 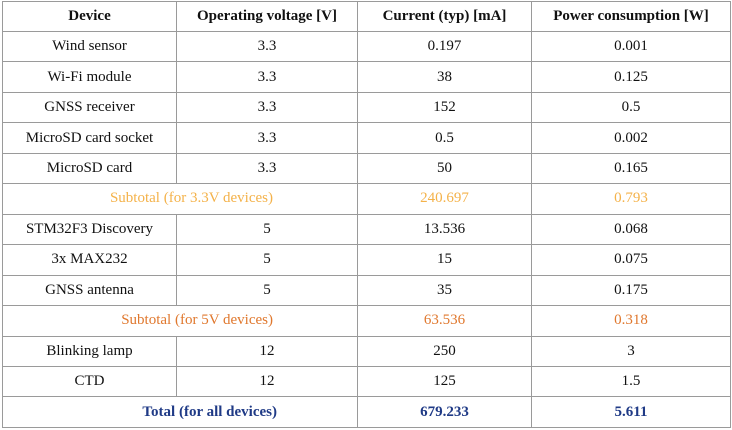 What do you see at coordinates (444, 77) in the screenshot?
I see `current-cell: 38` at bounding box center [444, 77].